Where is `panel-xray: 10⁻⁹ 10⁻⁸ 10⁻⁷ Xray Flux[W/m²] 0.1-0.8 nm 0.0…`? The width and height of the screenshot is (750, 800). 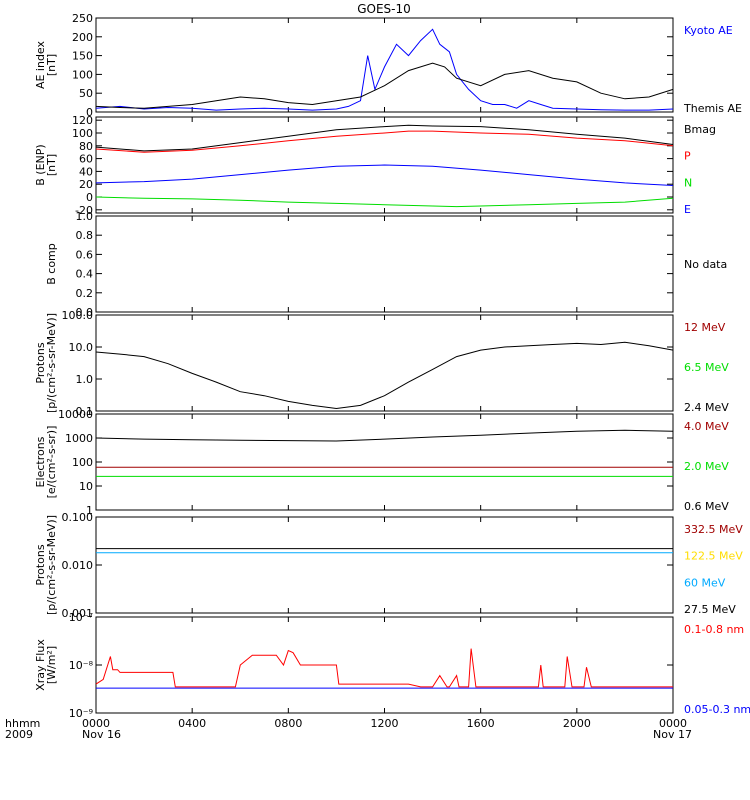 panel-xray: 10⁻⁹ 10⁻⁸ 10⁻⁷ Xray Flux[W/m²] 0.1-0.8 nm 0.0… is located at coordinates (392, 665).